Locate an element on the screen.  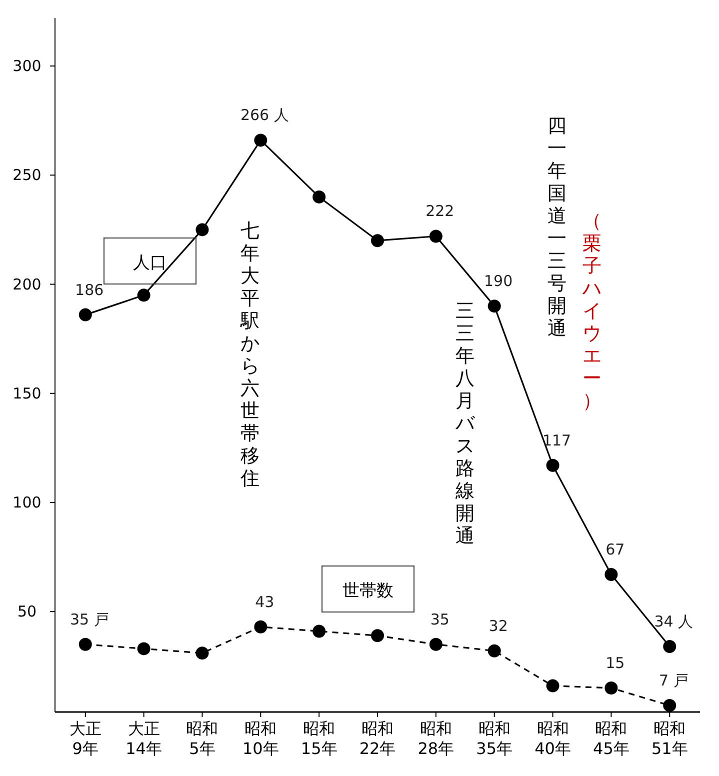
series-label: 世帯数 is located at coordinates (368, 591).